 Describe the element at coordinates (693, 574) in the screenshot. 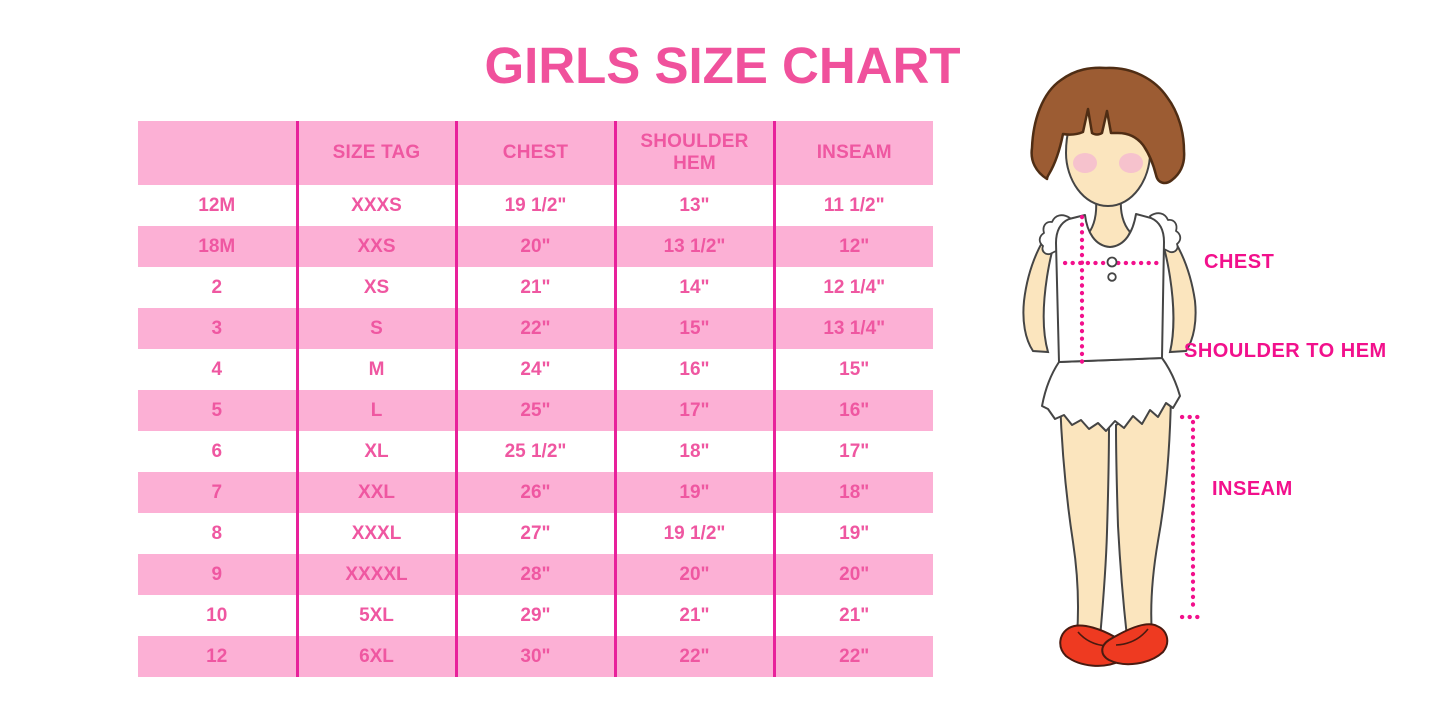

I see `cell-shoulder-hem: 20"` at that location.